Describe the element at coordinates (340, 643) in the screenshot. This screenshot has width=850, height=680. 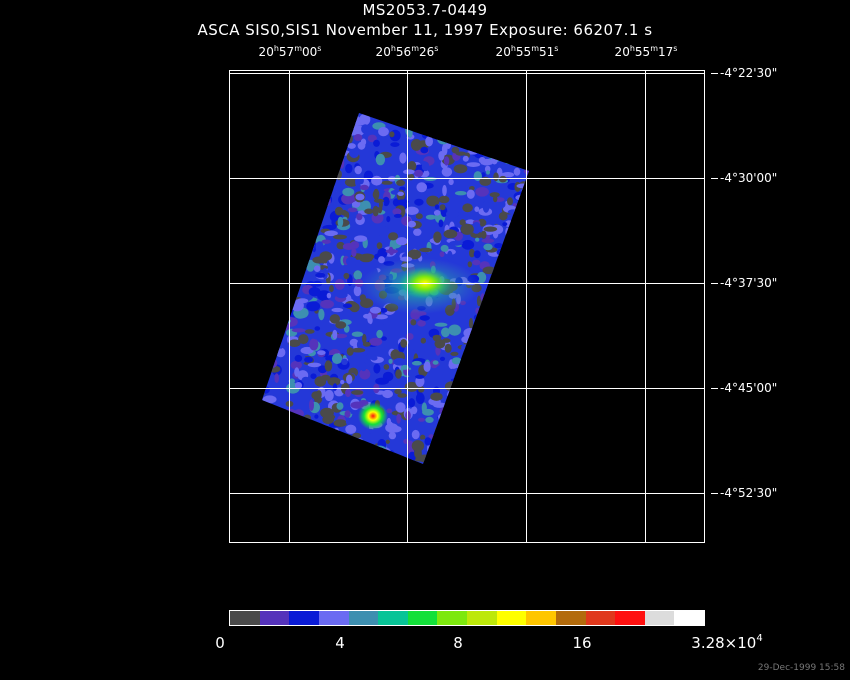
I see `colorbar-label-4: 4` at that location.